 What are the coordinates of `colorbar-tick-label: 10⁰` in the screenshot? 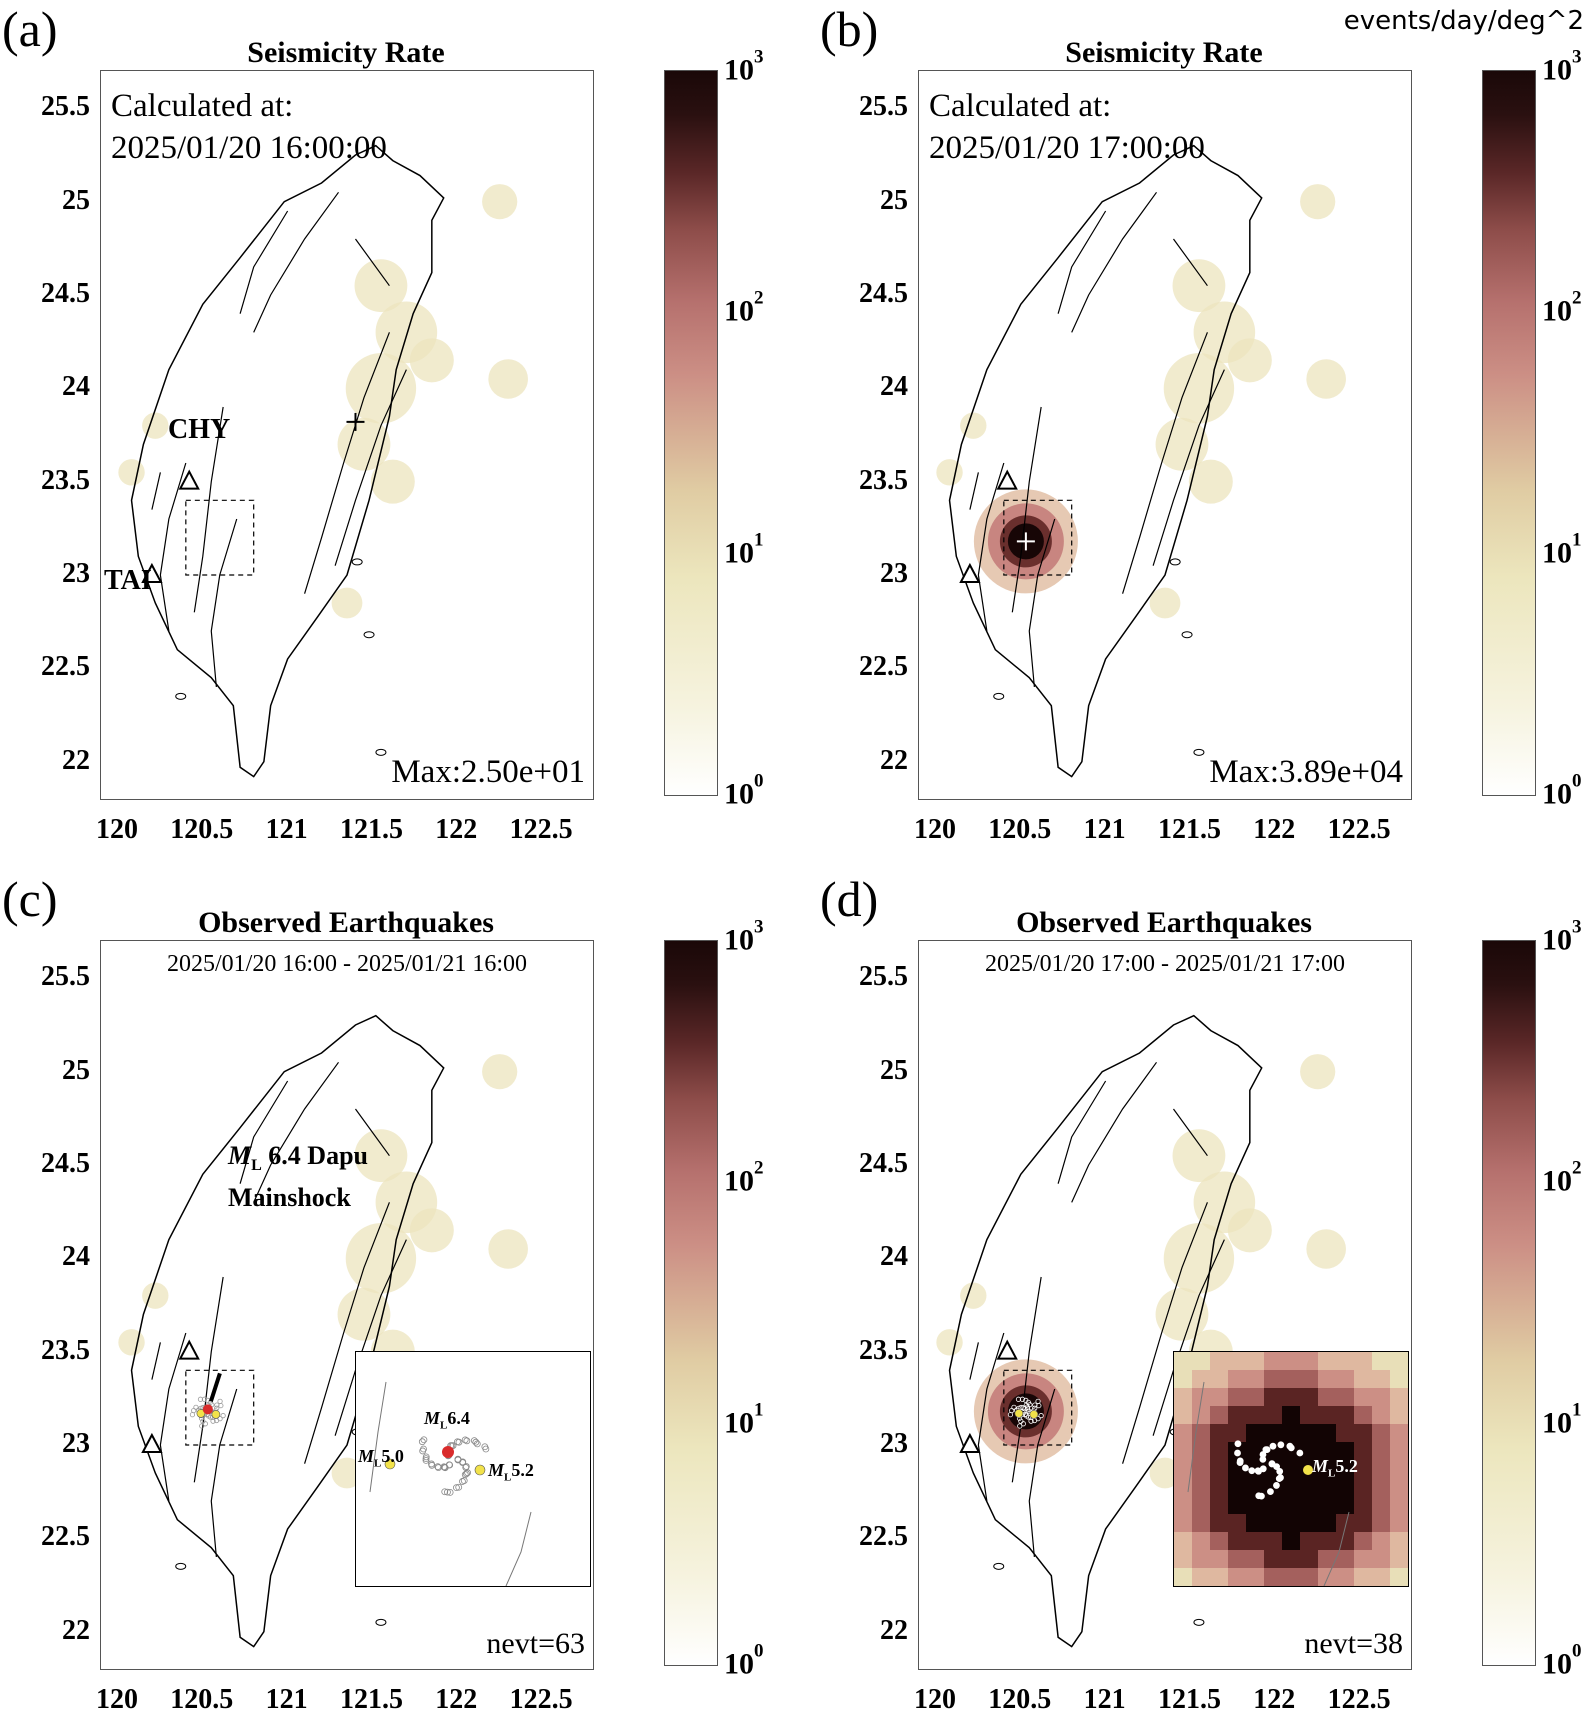 It's located at (1562, 1660).